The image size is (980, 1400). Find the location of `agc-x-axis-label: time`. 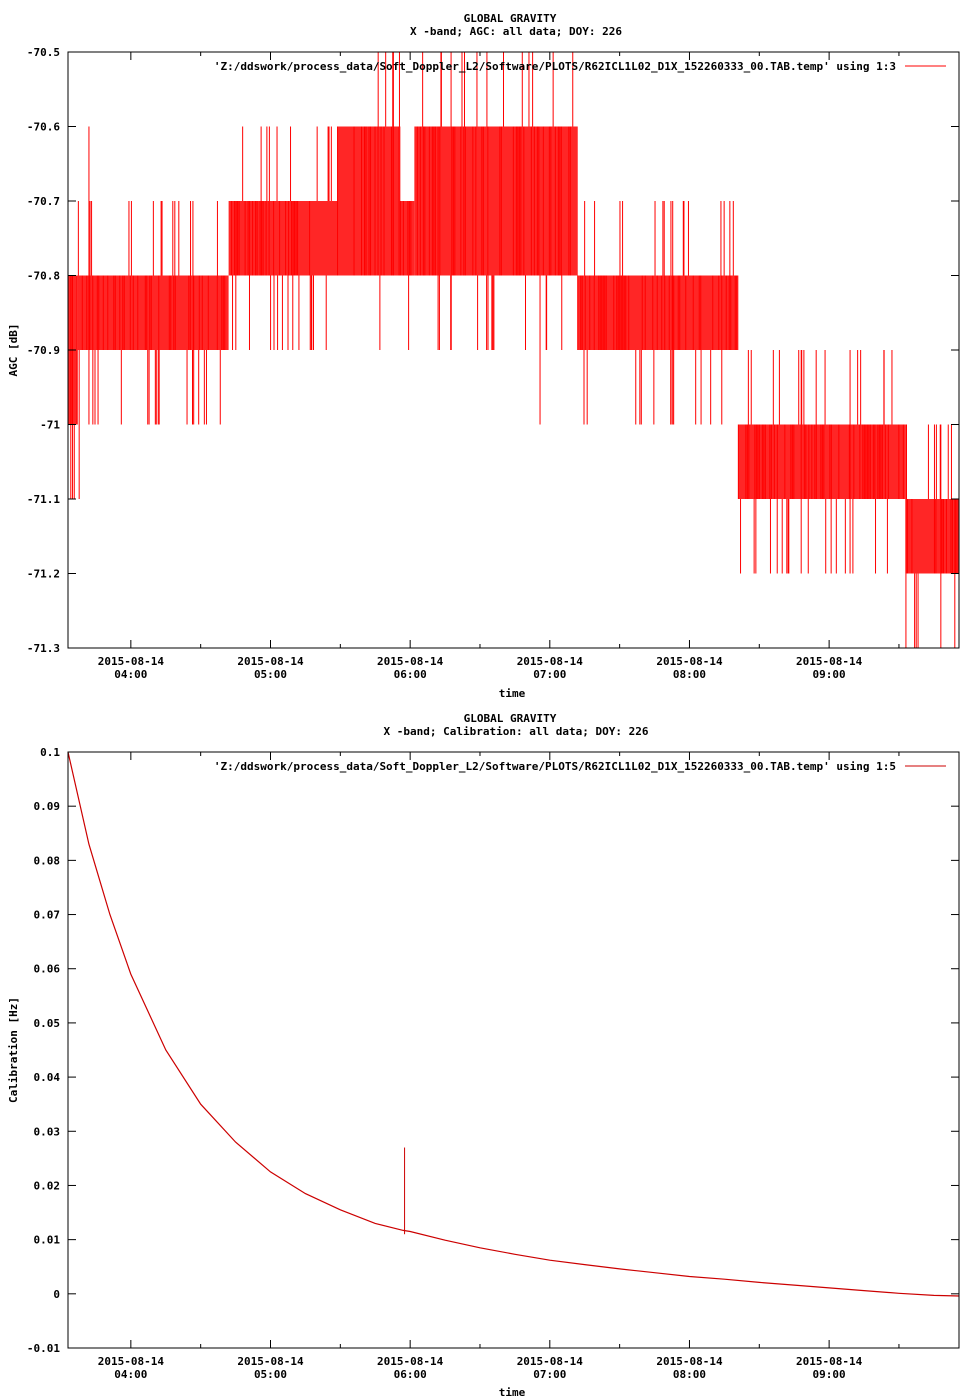

agc-x-axis-label: time is located at coordinates (512, 693).